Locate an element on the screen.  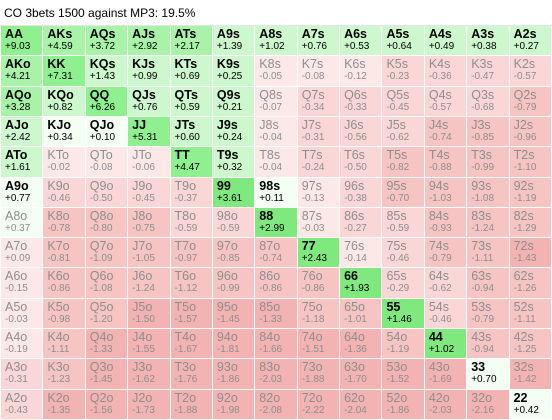
hand-cell-q7o: Q7o -1.09 is located at coordinates (106, 253).